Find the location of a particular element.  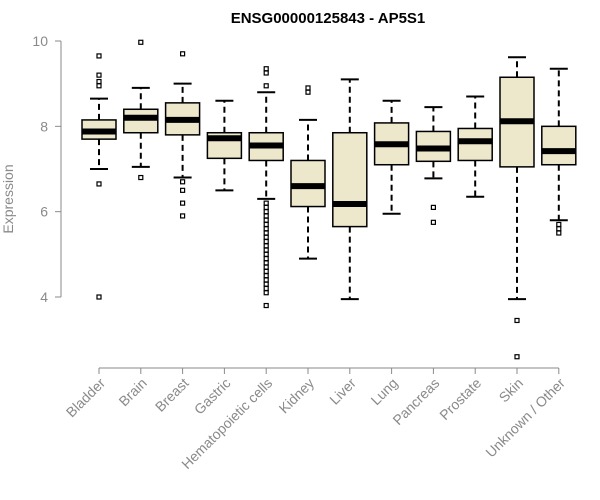

box-unknown-other is located at coordinates (559, 151).